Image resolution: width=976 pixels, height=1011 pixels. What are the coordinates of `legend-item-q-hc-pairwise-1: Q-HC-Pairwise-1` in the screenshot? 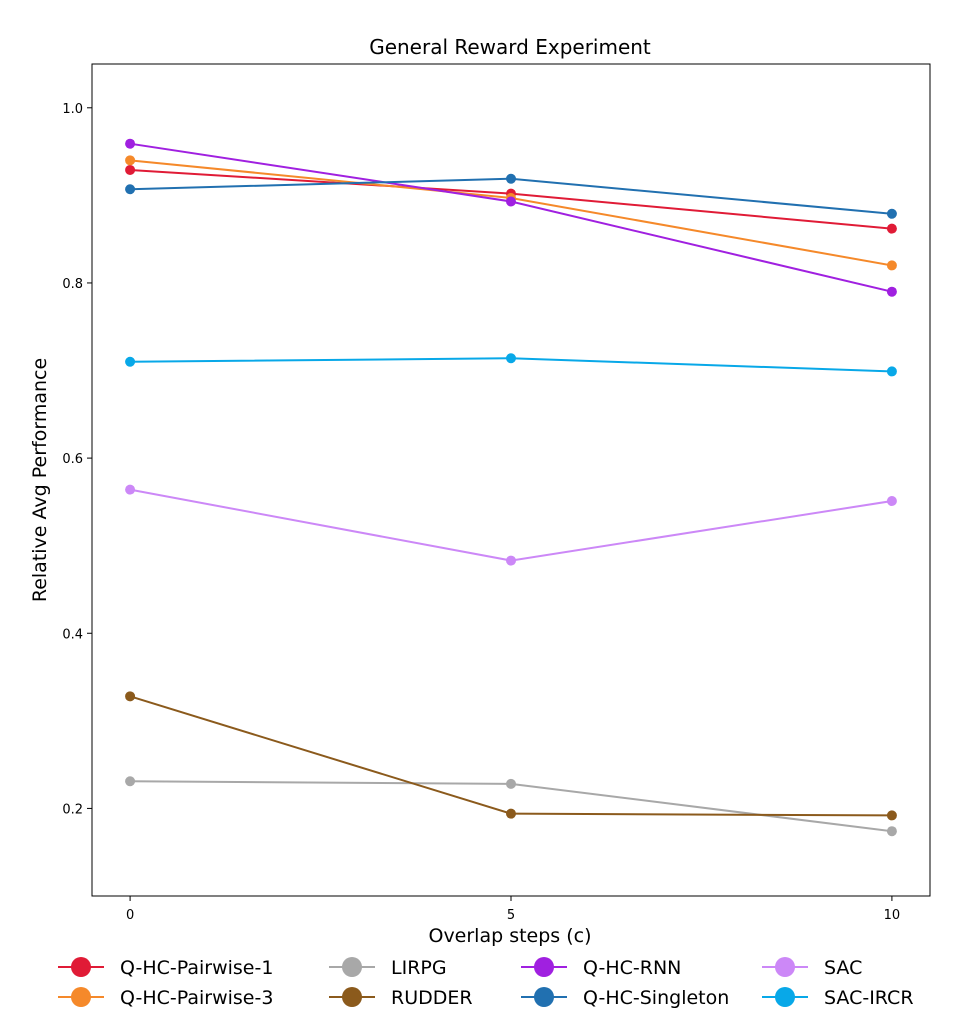 It's located at (165, 968).